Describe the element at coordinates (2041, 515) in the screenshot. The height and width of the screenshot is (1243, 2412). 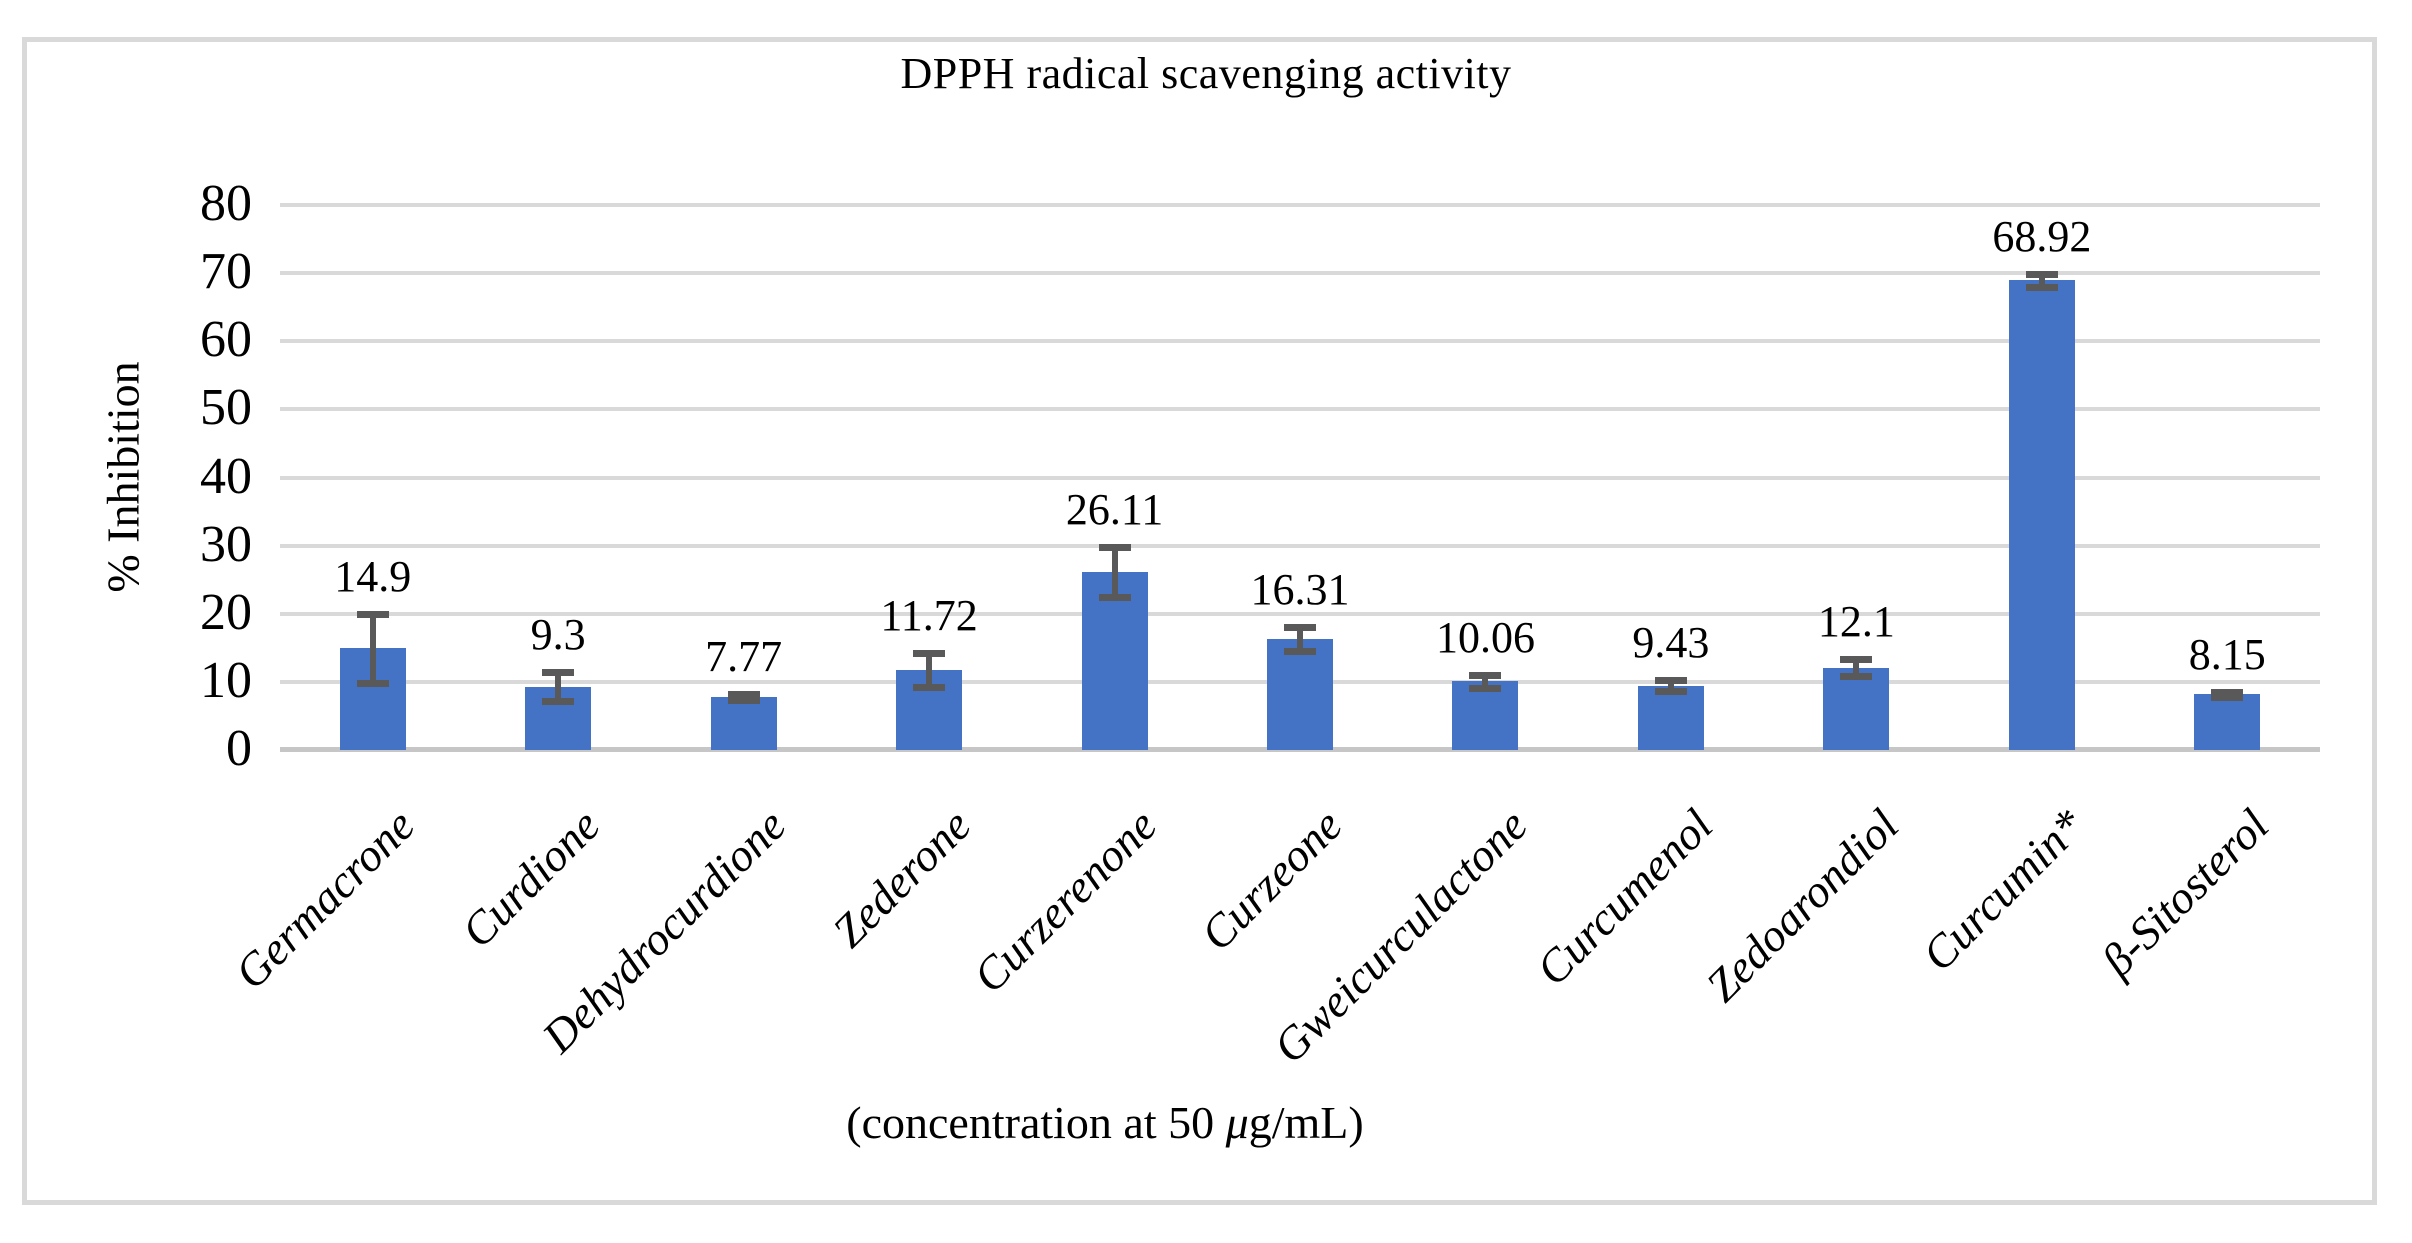
I see `bar-Curcumin*` at that location.